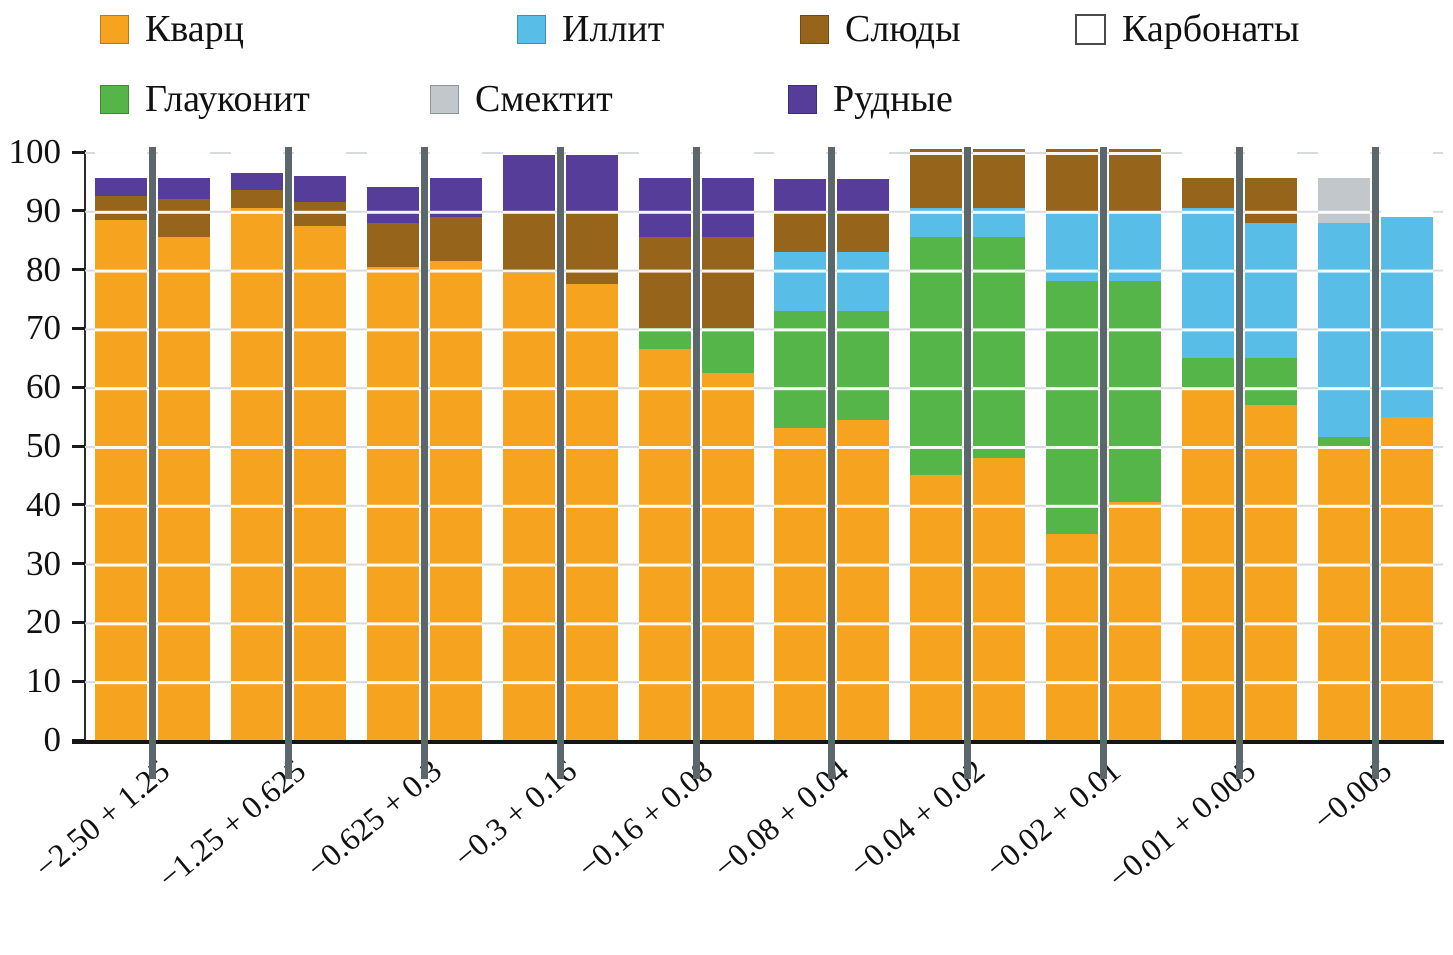 The height and width of the screenshot is (955, 1453). I want to click on y-axis-tick-label: 0, so click(52, 739).